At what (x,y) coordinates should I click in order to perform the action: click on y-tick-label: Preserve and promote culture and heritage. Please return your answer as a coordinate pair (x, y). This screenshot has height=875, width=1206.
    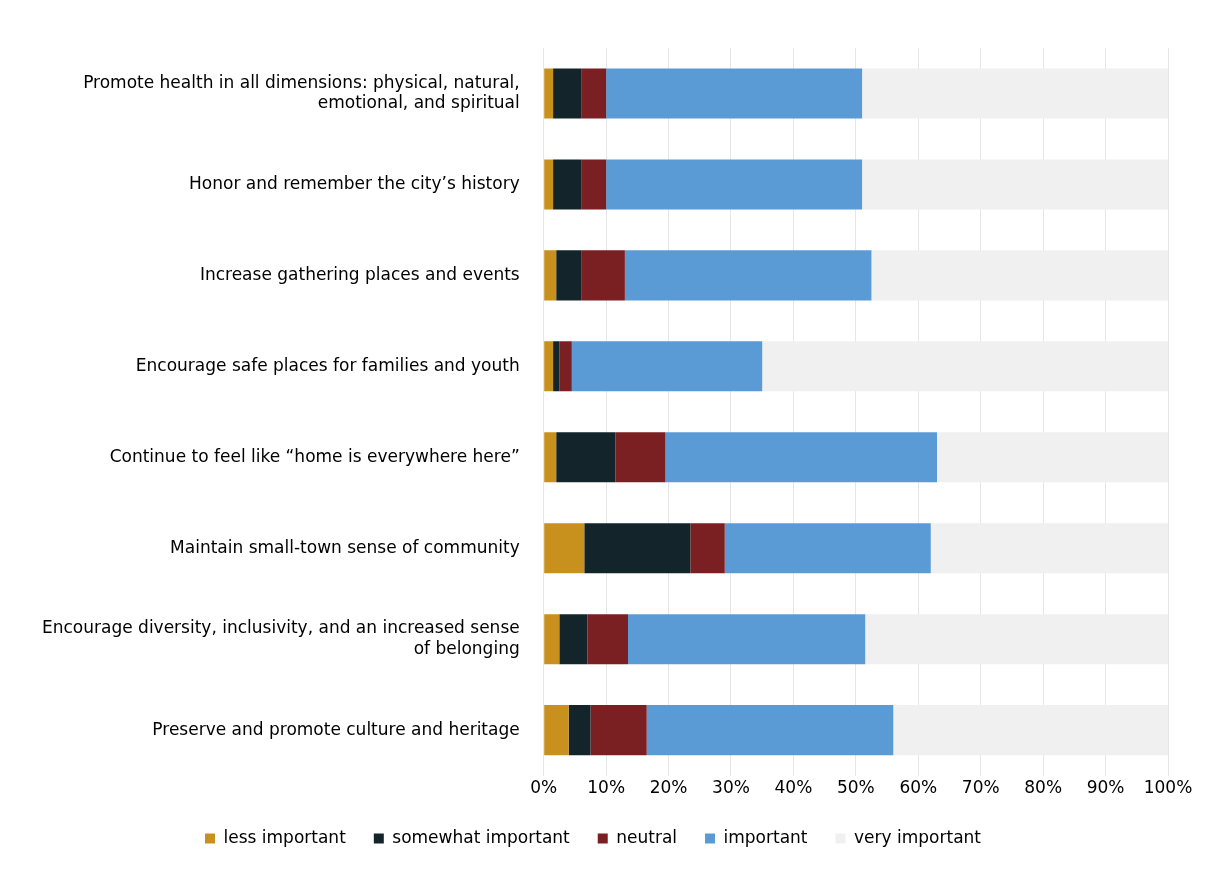
    Looking at the image, I should click on (336, 728).